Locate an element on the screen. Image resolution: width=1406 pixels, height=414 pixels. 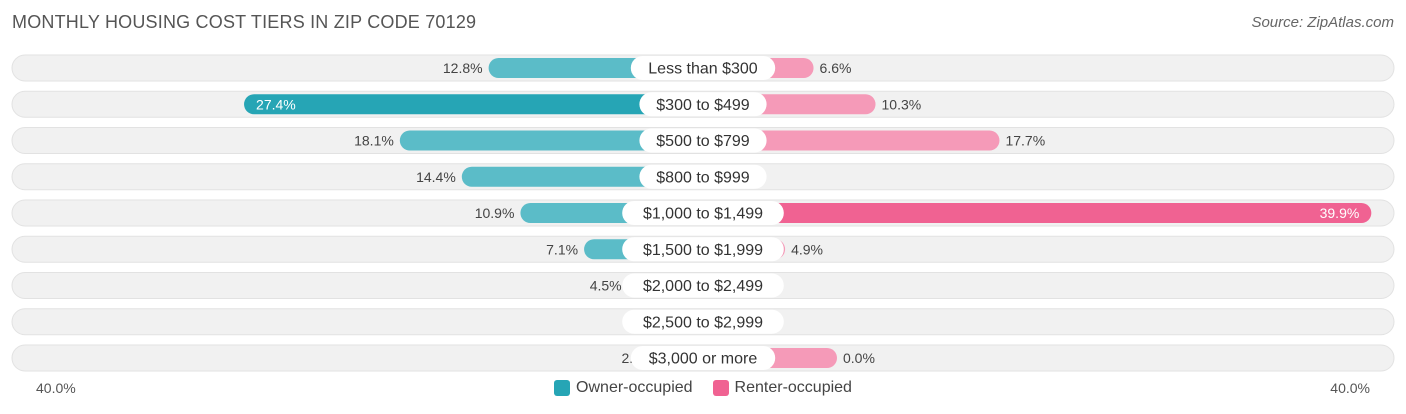
category-label: $500 to $799 is located at coordinates (703, 141).